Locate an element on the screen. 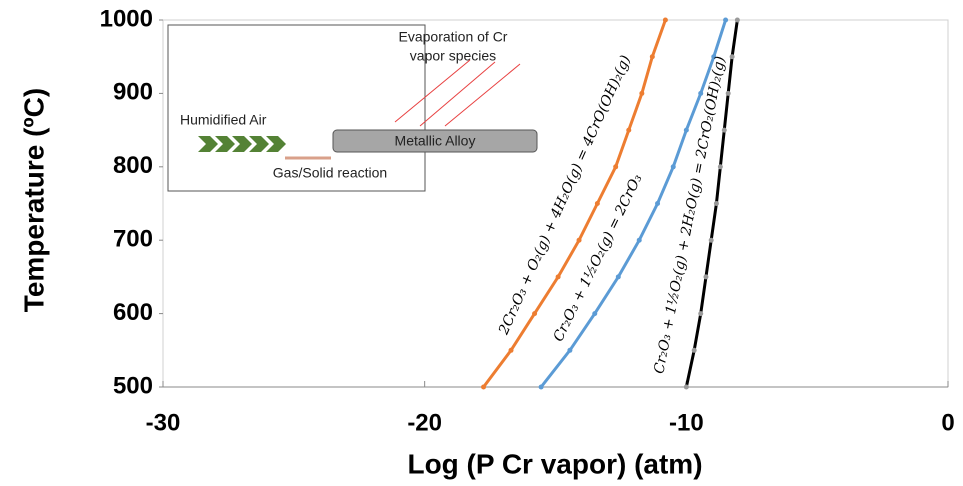 The width and height of the screenshot is (963, 486). x-tick-label: -10 is located at coordinates (686, 422).